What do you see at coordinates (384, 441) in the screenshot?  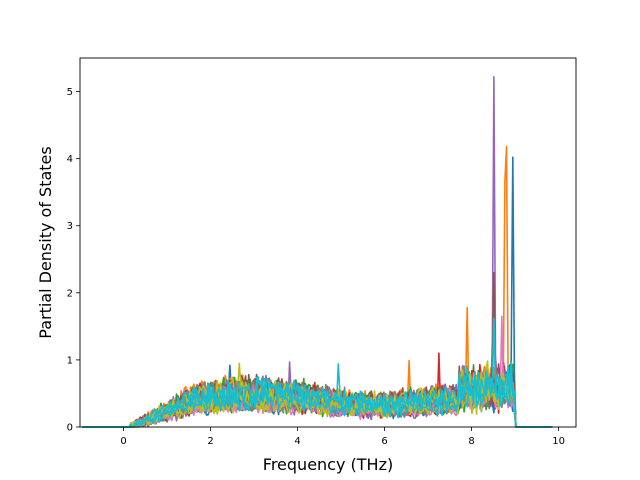 I see `x-tick-label: 6` at bounding box center [384, 441].